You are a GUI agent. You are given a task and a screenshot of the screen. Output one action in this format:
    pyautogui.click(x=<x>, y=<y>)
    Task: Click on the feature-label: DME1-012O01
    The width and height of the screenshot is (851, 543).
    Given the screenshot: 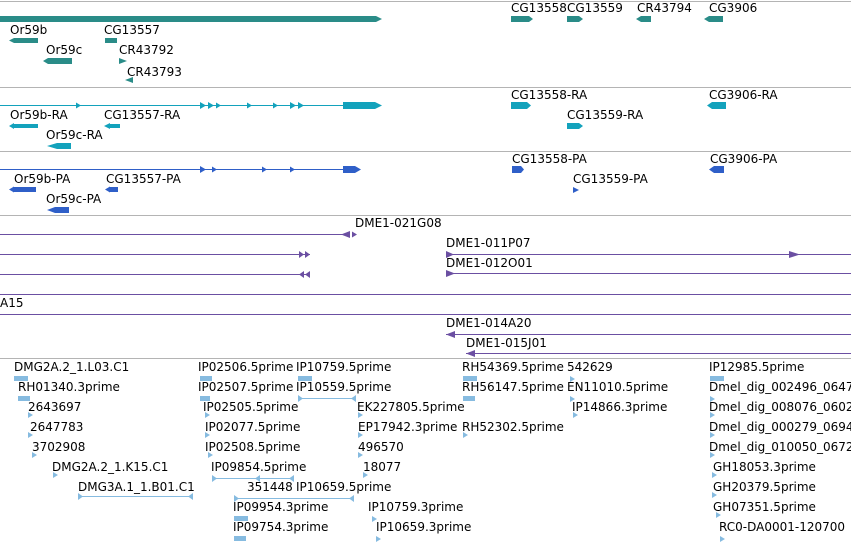 What is the action you would take?
    pyautogui.click(x=489, y=263)
    